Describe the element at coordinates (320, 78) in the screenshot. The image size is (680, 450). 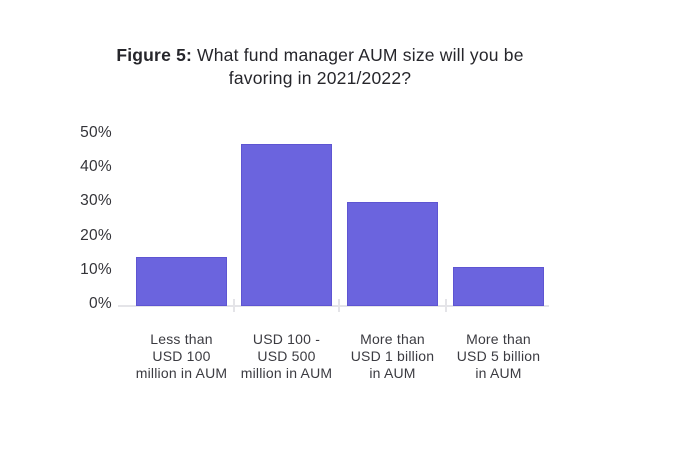
I see `chart-title-line2: favoring in 2021/2022?` at that location.